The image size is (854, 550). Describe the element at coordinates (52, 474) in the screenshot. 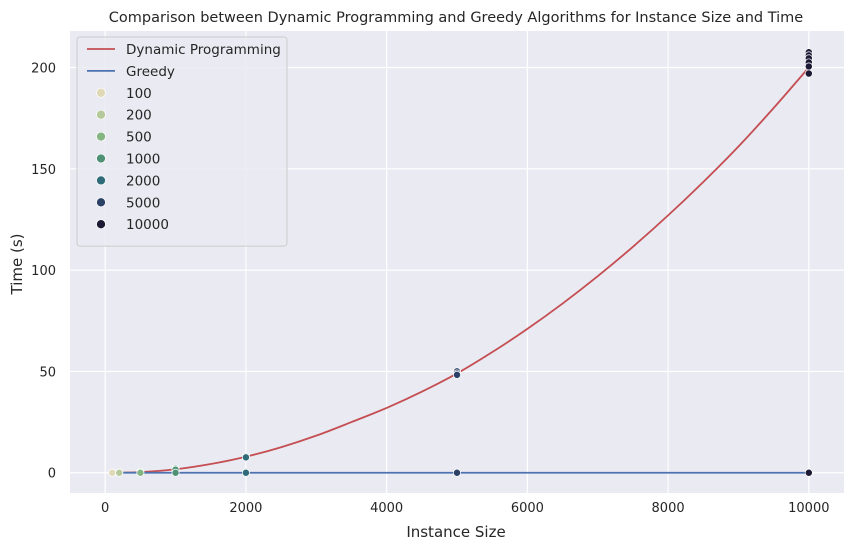

I see `y-tick-label: 0` at that location.